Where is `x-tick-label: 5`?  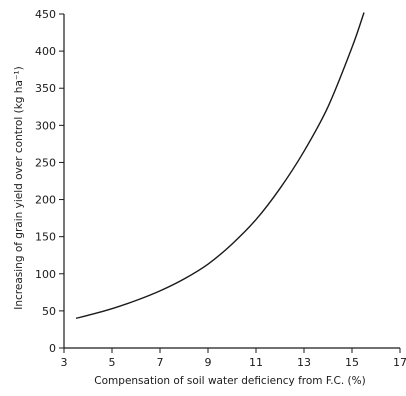 x-tick-label: 5 is located at coordinates (112, 362).